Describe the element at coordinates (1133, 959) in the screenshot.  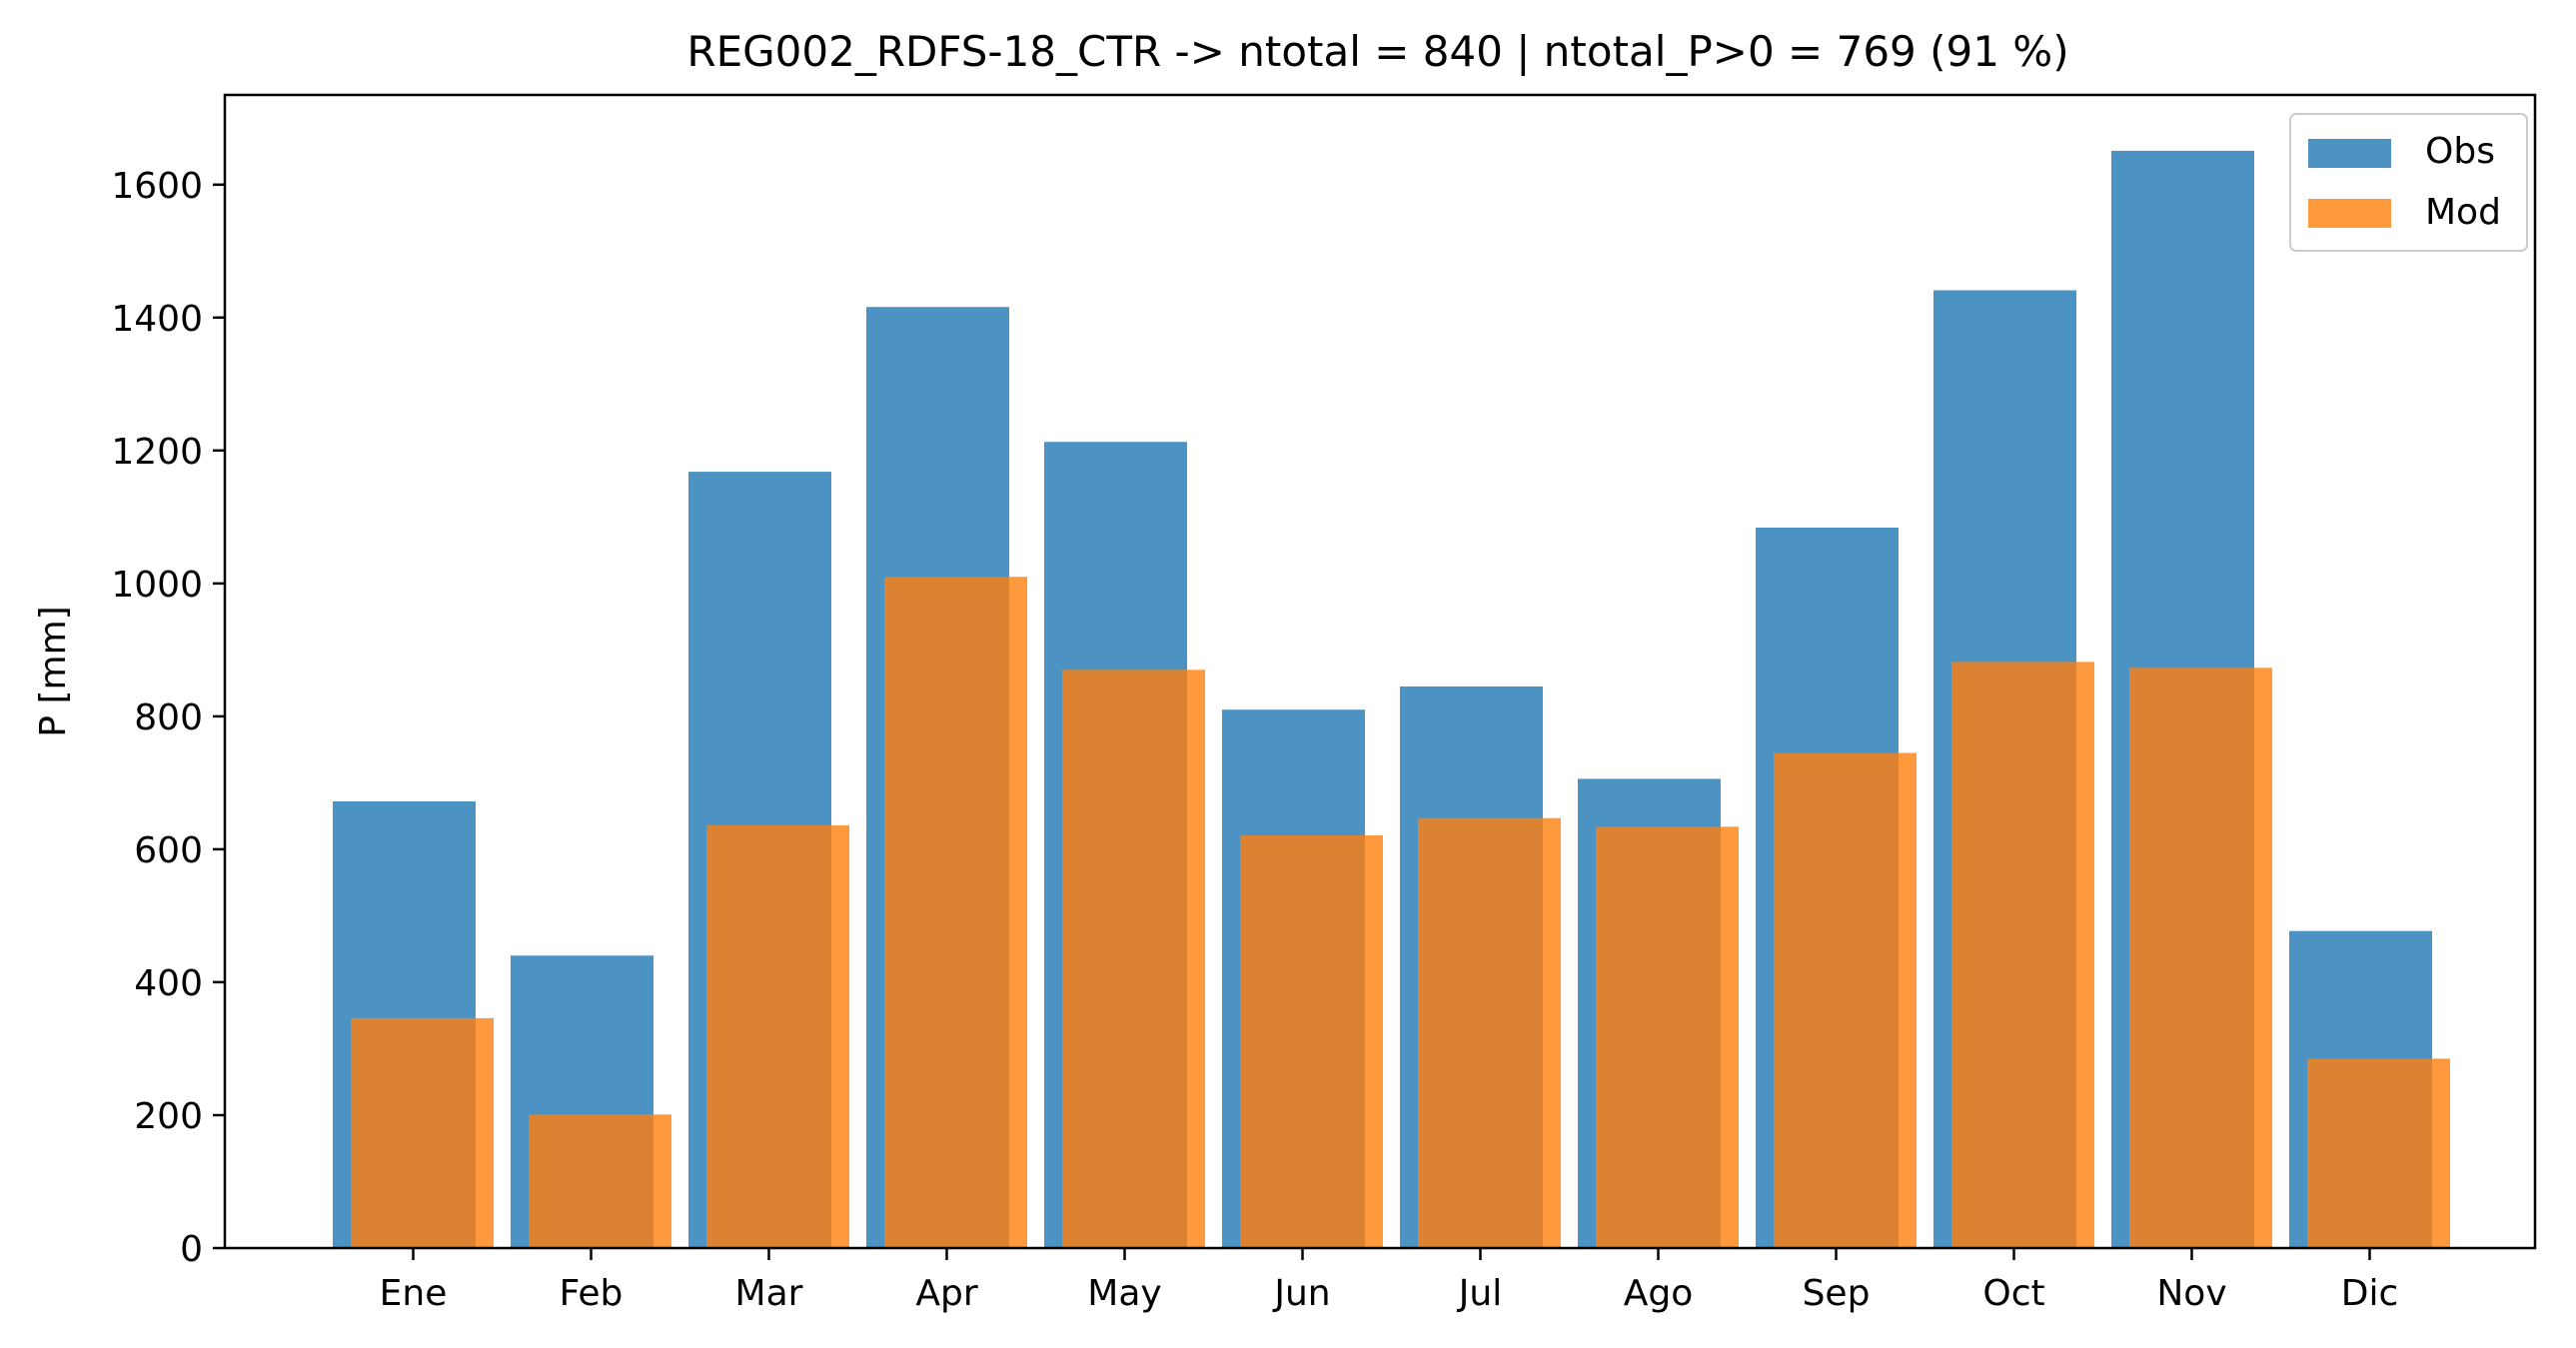
I see `bar-mod-may` at that location.